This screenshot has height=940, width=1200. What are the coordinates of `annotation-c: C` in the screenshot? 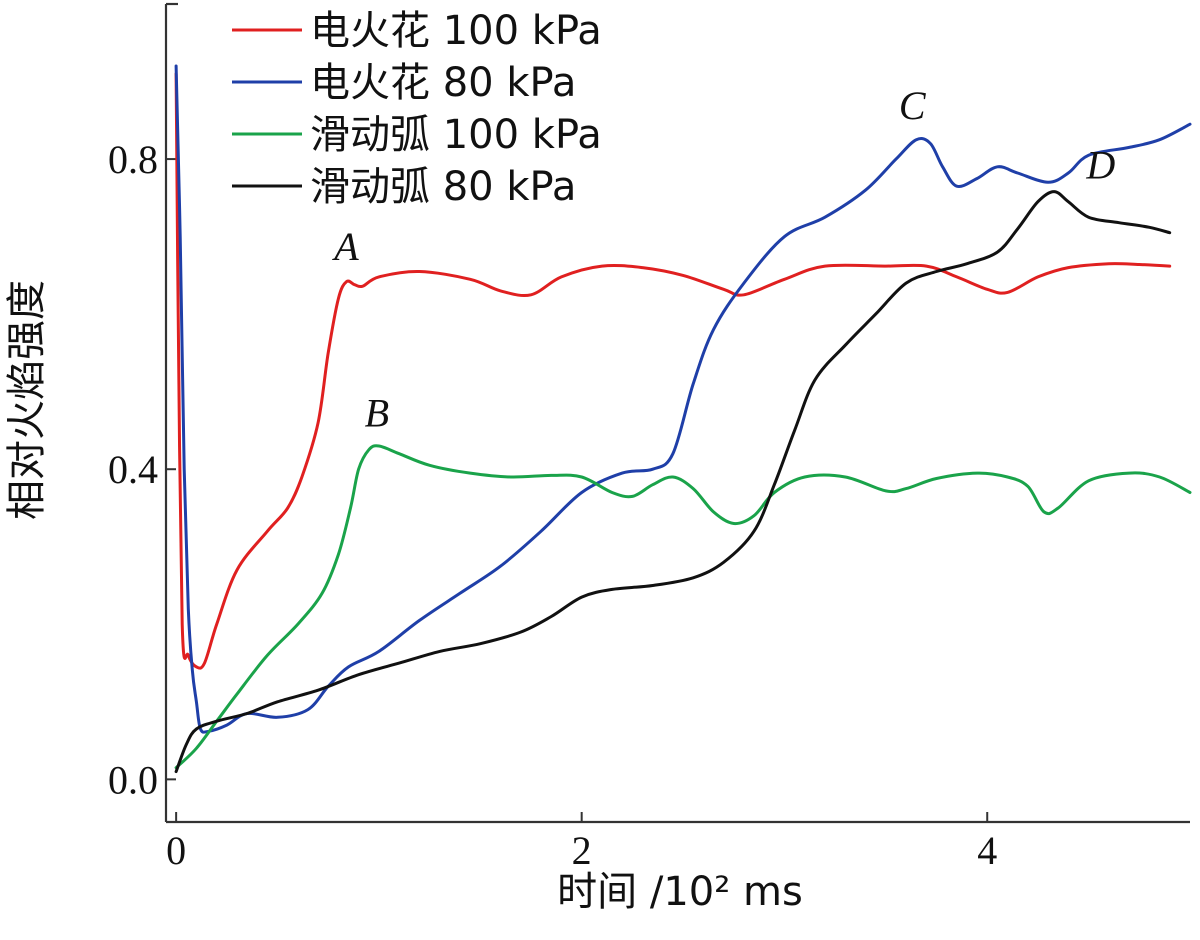 It's located at (913, 105).